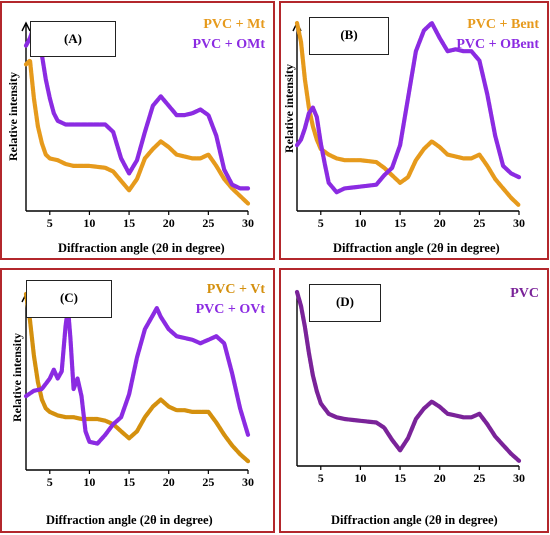  What do you see at coordinates (289, 108) in the screenshot?
I see `panel-b-ylabel: Relative intensity` at bounding box center [289, 108].